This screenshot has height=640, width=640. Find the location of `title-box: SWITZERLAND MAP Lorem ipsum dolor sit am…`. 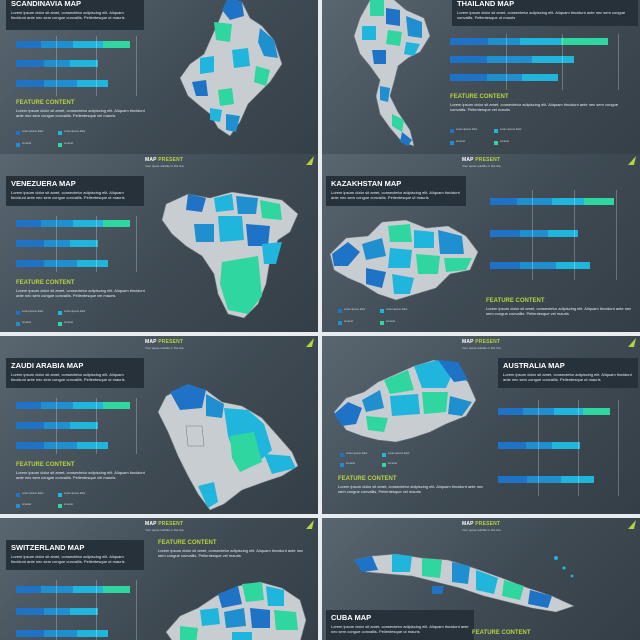

title-box: SWITZERLAND MAP Lorem ipsum dolor sit am… is located at coordinates (75, 555).